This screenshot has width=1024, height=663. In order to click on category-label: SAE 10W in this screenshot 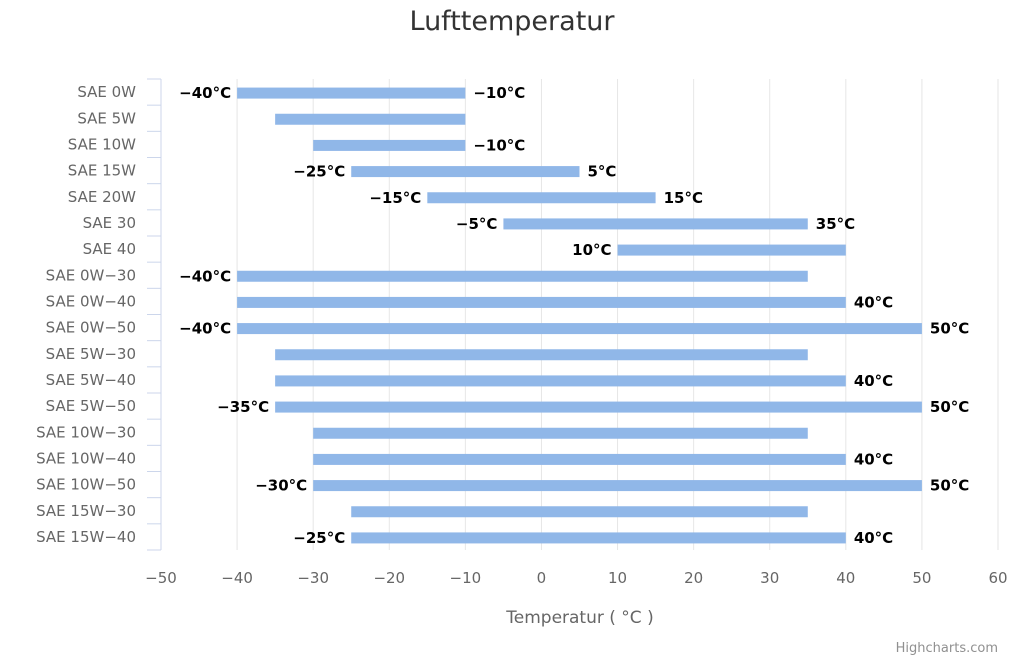, I will do `click(102, 144)`.